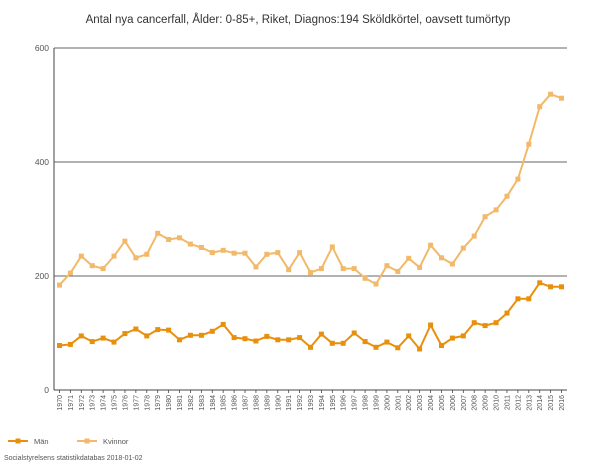  Describe the element at coordinates (68, 441) in the screenshot. I see `legend: Män Kvinnor` at that location.